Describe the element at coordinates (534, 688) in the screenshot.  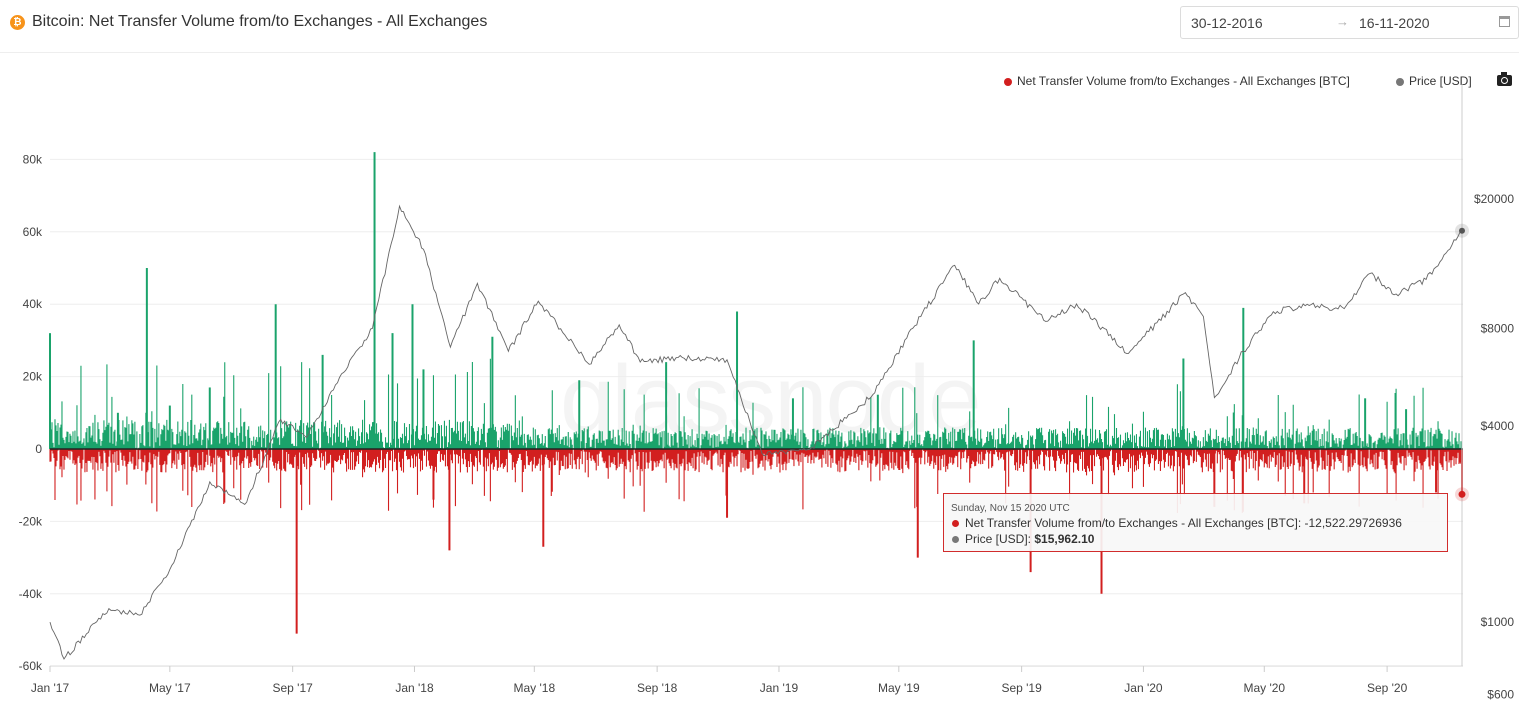
I see `x-tick-label: May '18` at that location.